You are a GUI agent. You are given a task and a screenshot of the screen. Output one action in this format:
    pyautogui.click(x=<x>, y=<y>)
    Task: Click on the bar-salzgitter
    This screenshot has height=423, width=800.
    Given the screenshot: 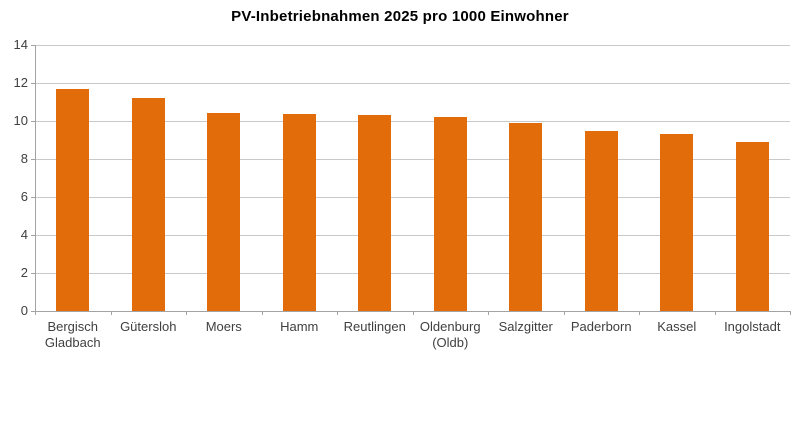 What is the action you would take?
    pyautogui.click(x=526, y=216)
    